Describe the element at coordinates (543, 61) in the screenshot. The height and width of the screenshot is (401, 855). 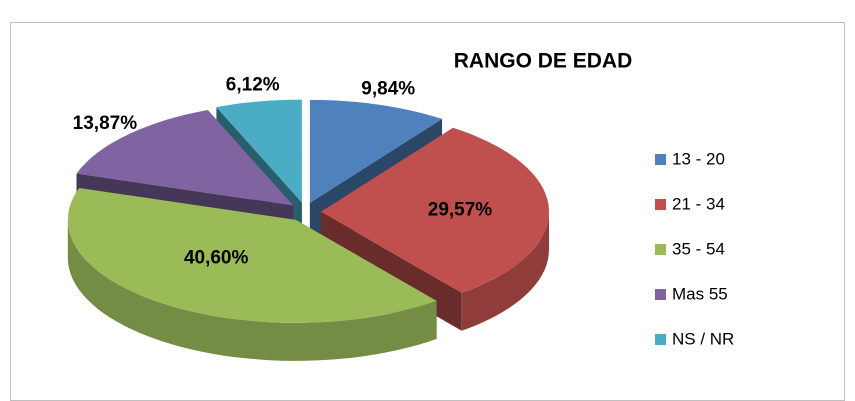
I see `chart-title: RANGO DE EDAD` at that location.